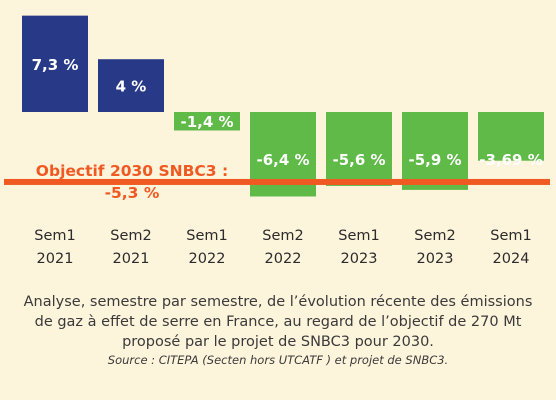 The width and height of the screenshot is (556, 400). Describe the element at coordinates (359, 259) in the screenshot. I see `category-label-4-year: 2023` at that location.